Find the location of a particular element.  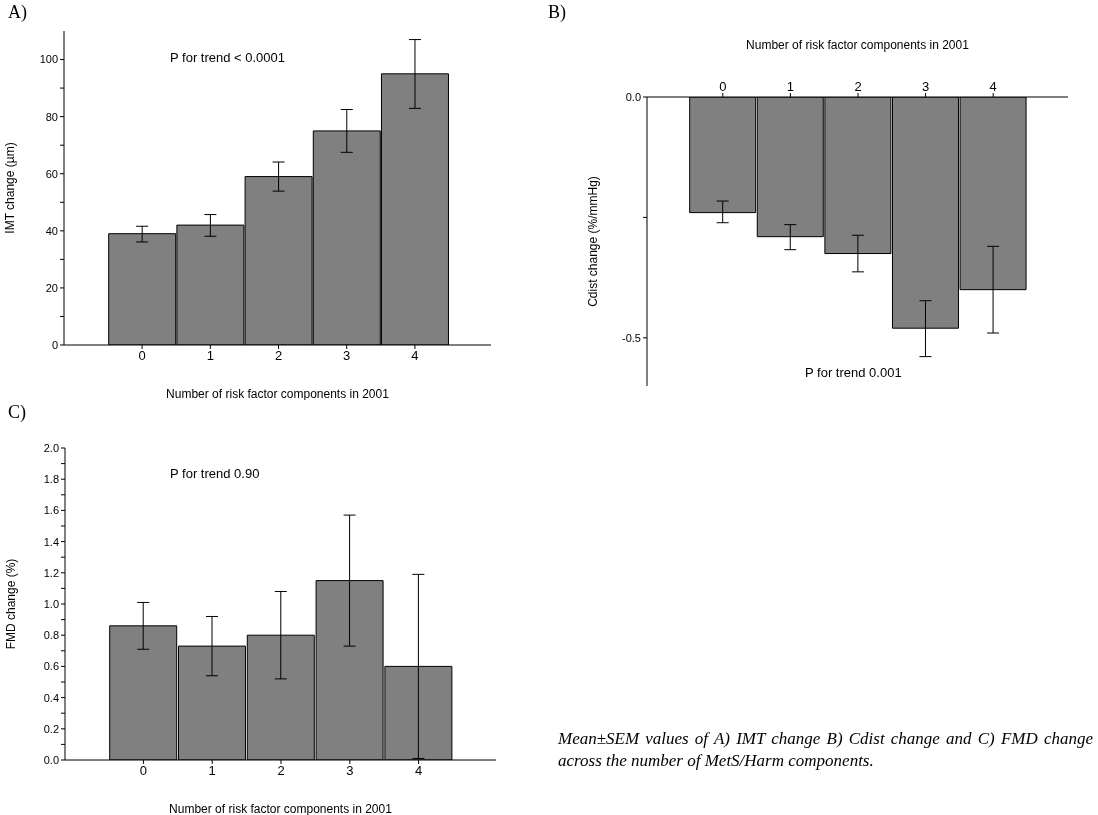

y-tick-label: 1.4 is located at coordinates (51, 541).